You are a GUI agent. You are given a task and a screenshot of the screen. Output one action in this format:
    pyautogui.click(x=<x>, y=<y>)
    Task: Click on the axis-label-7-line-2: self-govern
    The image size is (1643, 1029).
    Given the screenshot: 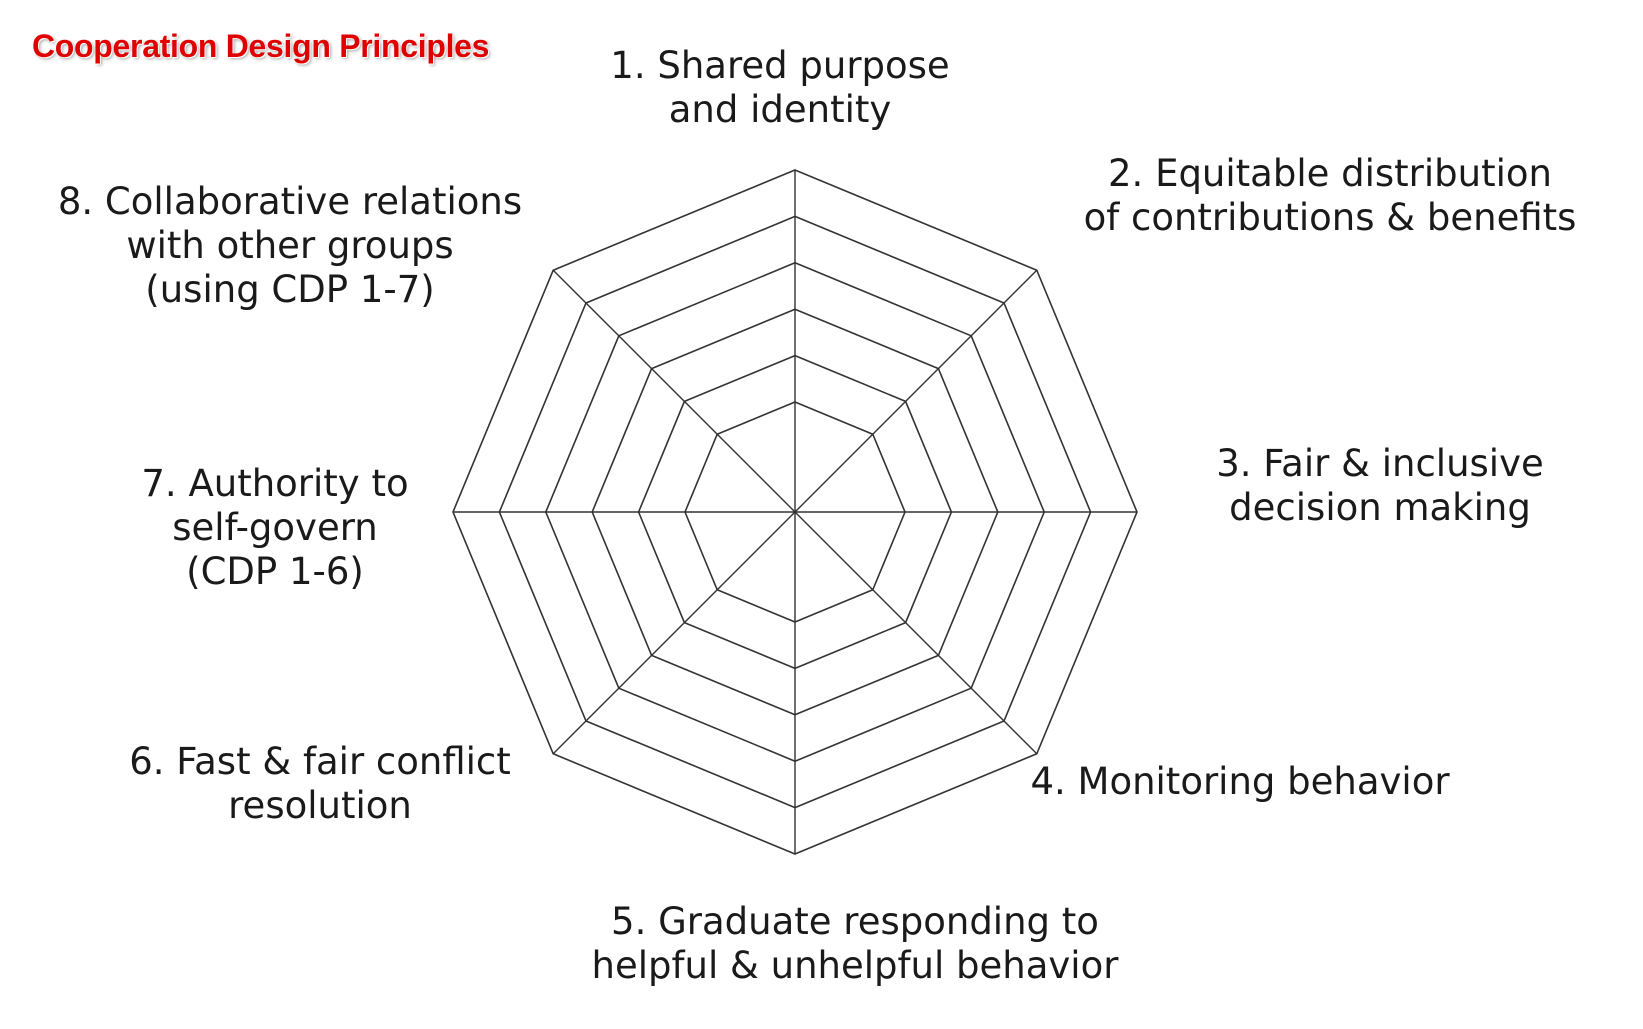 What is the action you would take?
    pyautogui.click(x=275, y=527)
    